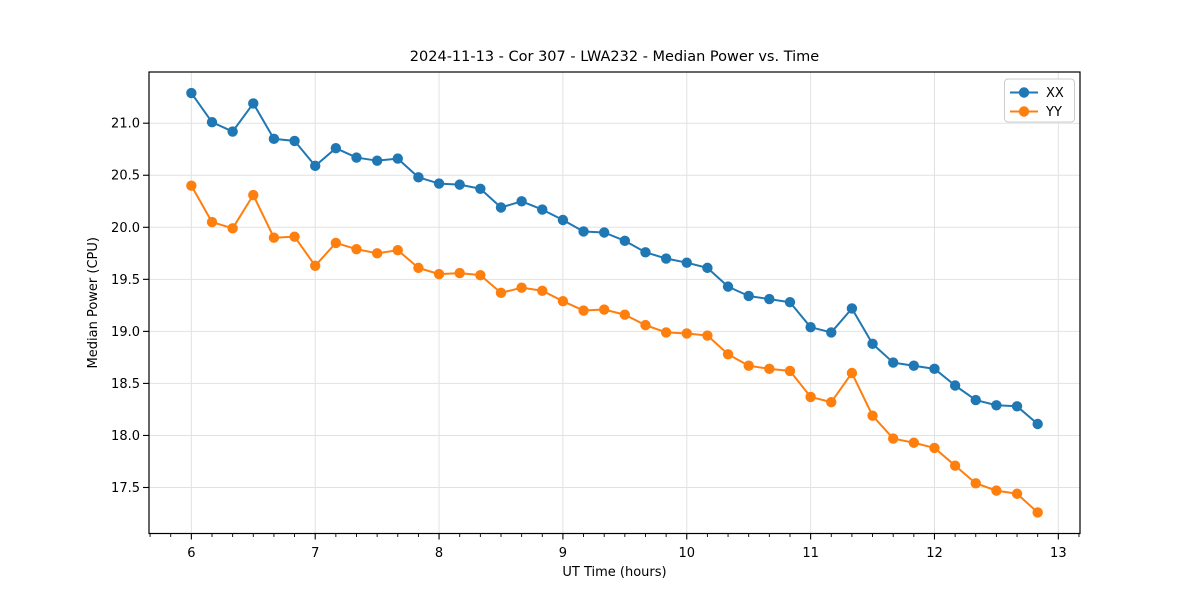  I want to click on x-tick-label: 6, so click(191, 553).